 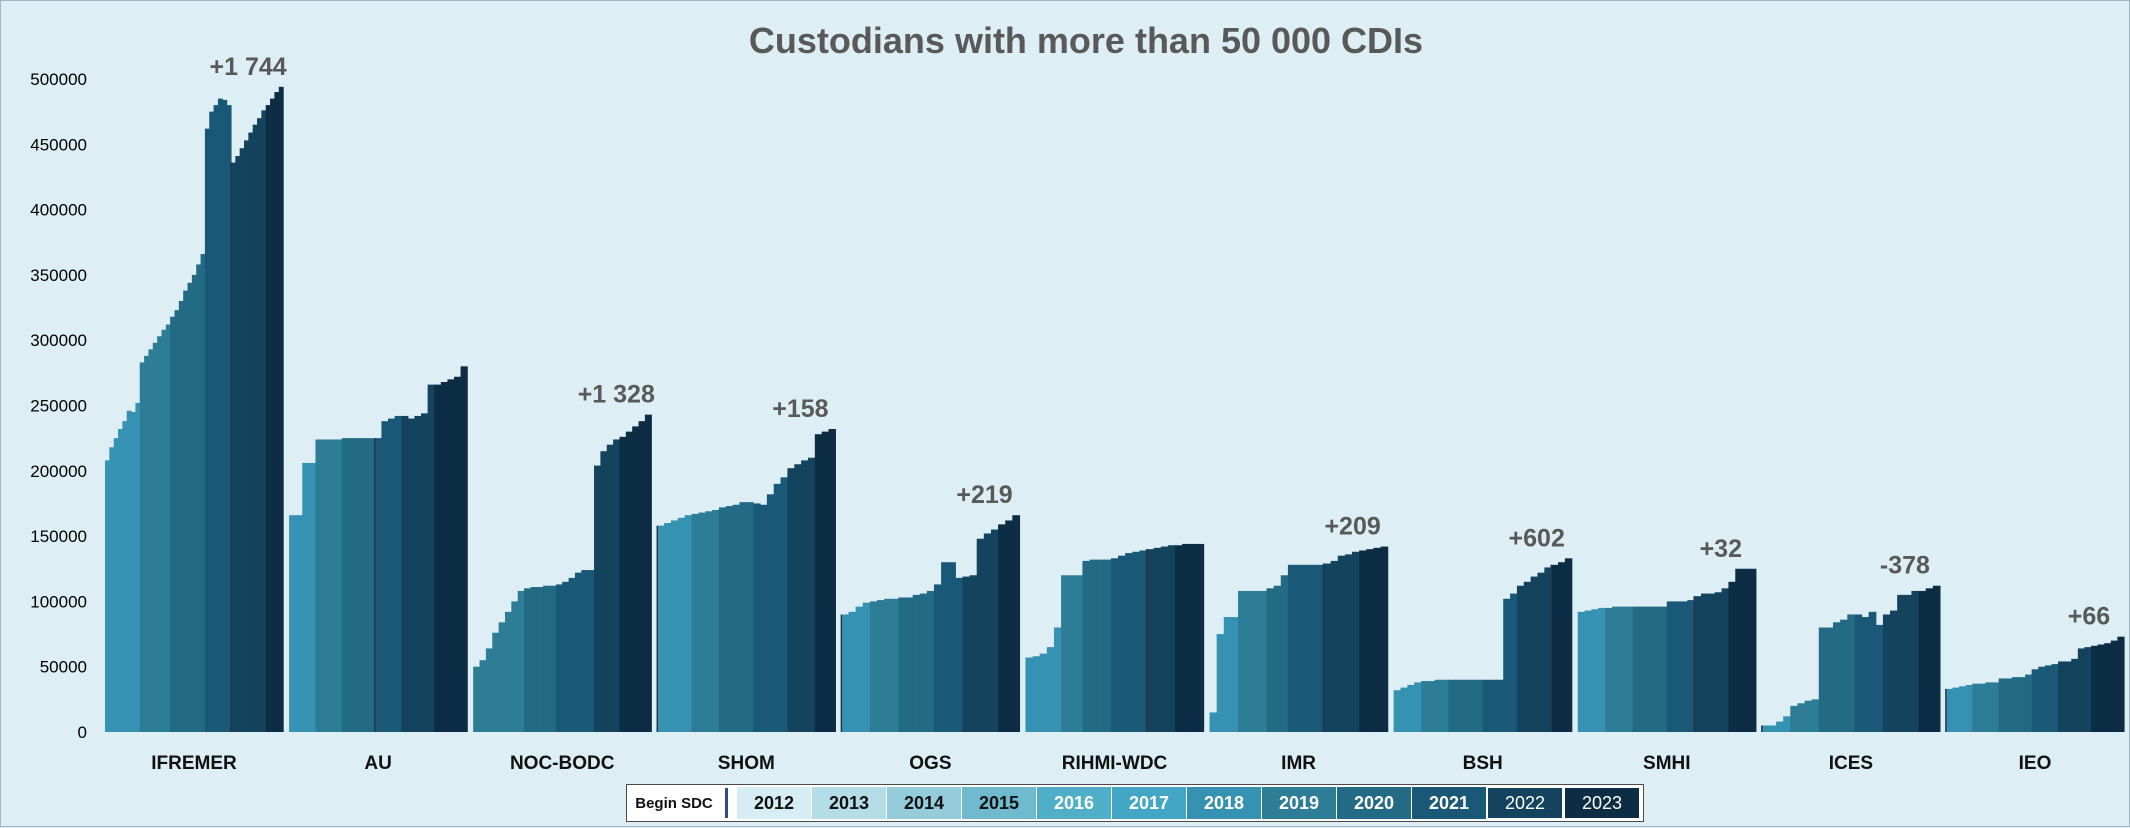 I want to click on data-annotation: +1 328, so click(x=616, y=395).